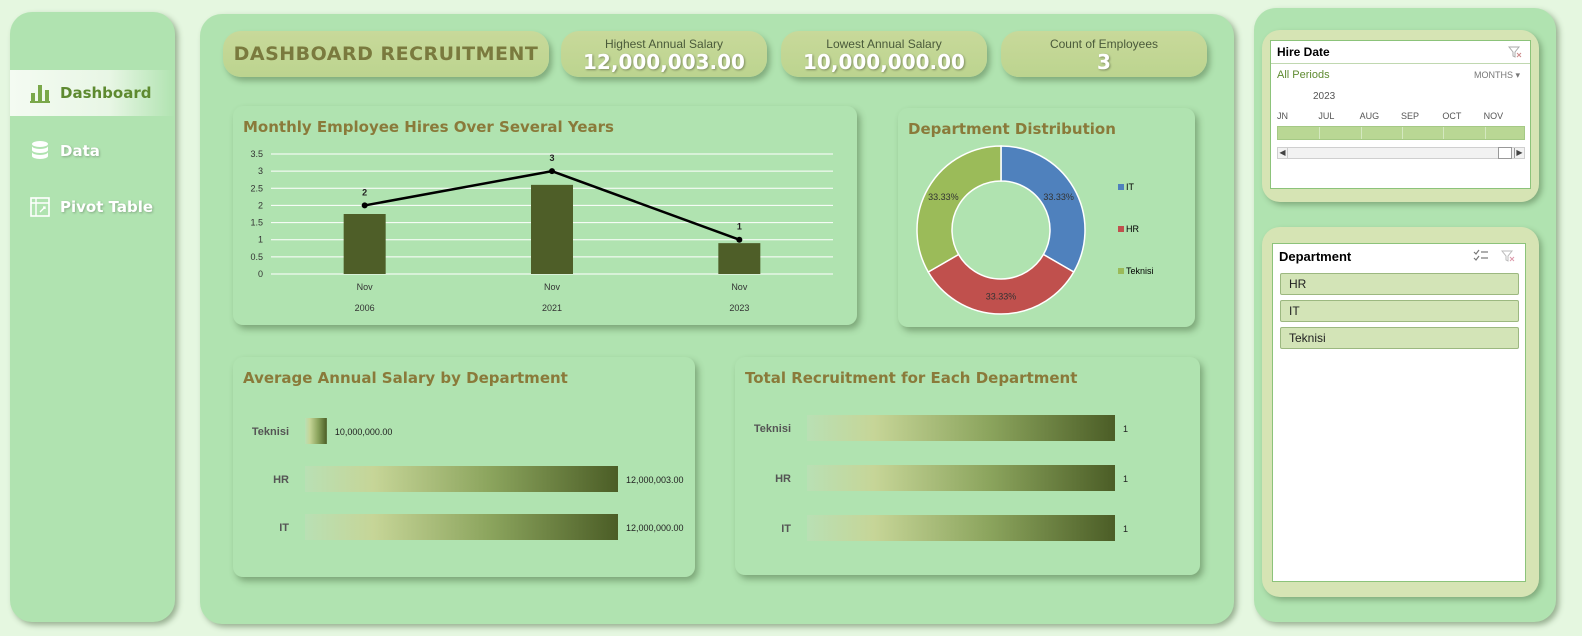 The image size is (1582, 636). I want to click on chart-title: Total Recruitment for Each Department, so click(911, 378).